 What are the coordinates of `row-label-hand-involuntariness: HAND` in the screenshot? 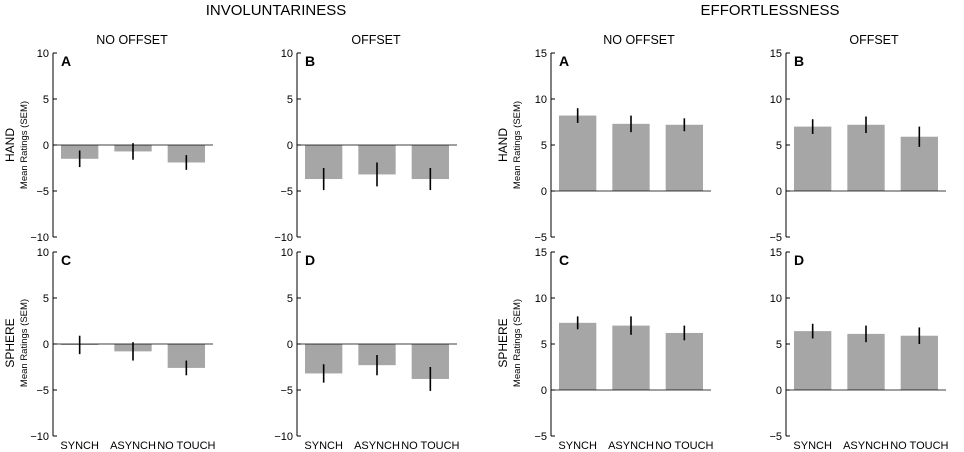 It's located at (10, 145).